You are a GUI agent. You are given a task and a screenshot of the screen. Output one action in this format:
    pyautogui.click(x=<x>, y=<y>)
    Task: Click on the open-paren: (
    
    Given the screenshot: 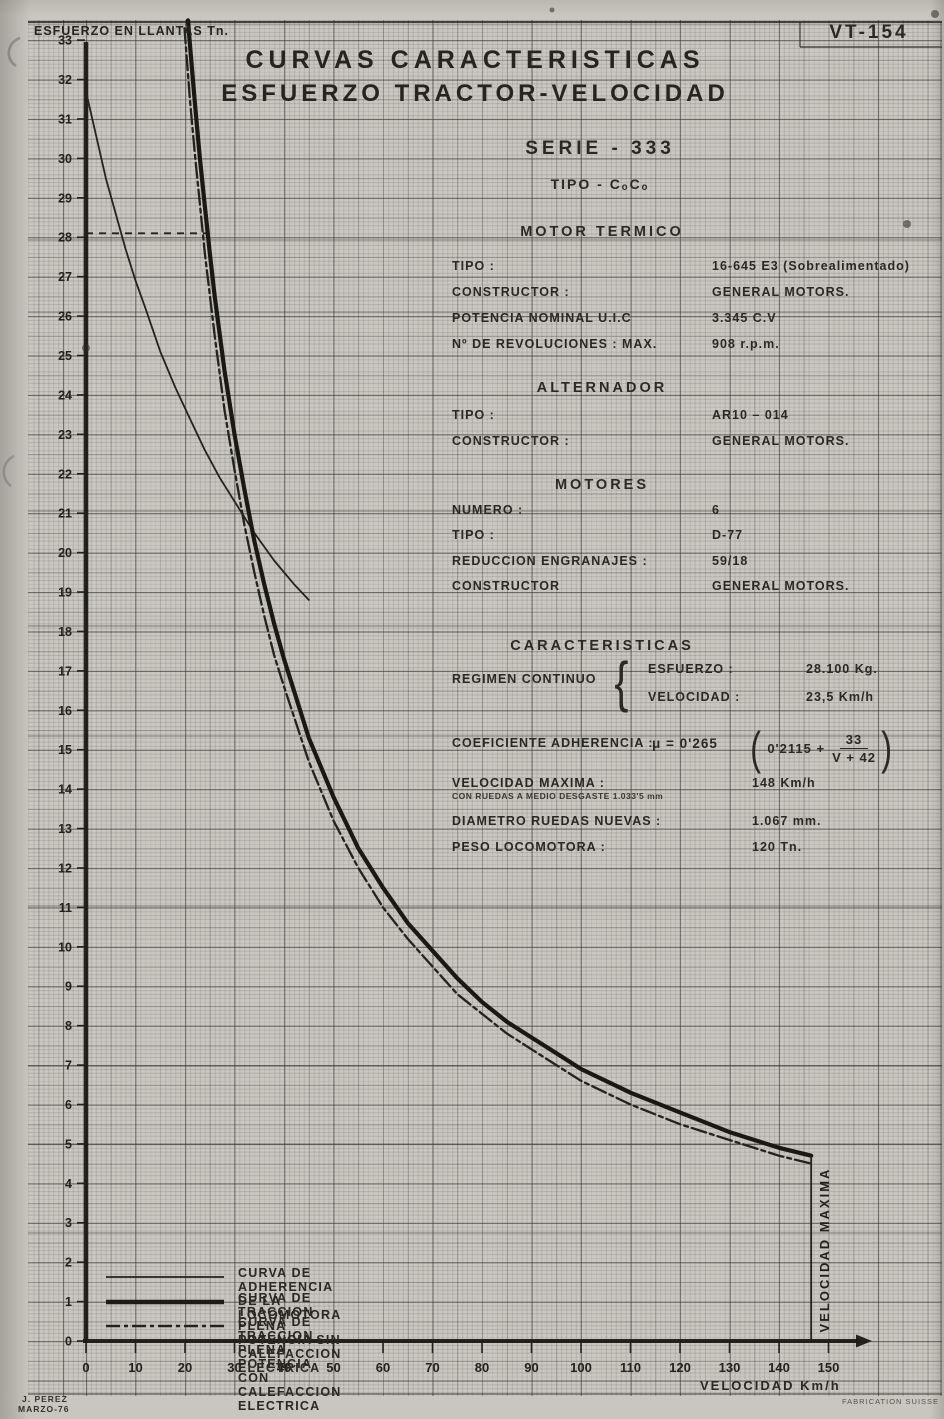 What is the action you would take?
    pyautogui.click(x=756, y=748)
    